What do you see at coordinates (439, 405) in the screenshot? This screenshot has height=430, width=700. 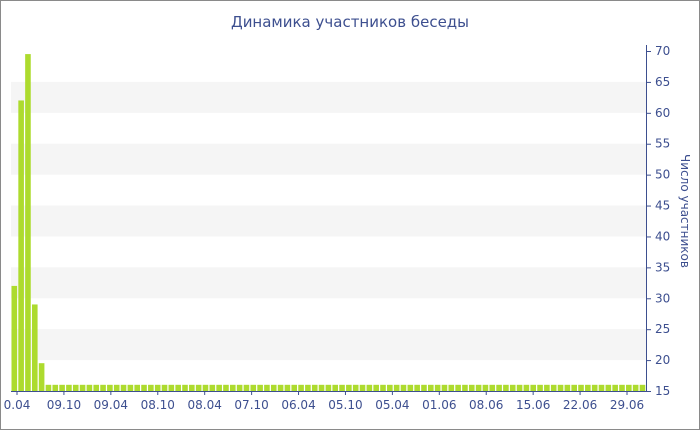 I see `x-tick-label: 01.06` at bounding box center [439, 405].